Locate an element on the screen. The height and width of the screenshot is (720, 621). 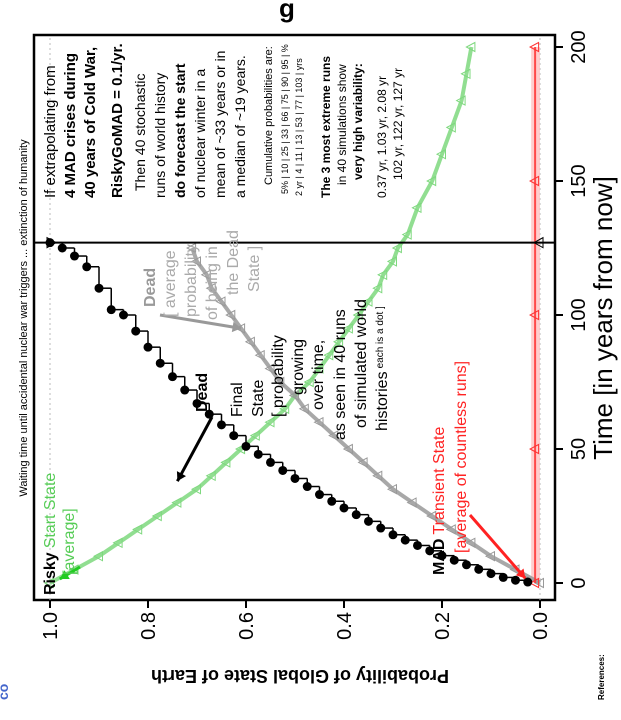
info-p2-l3: of nuclear winter in a is located at coordinates (200, 133).